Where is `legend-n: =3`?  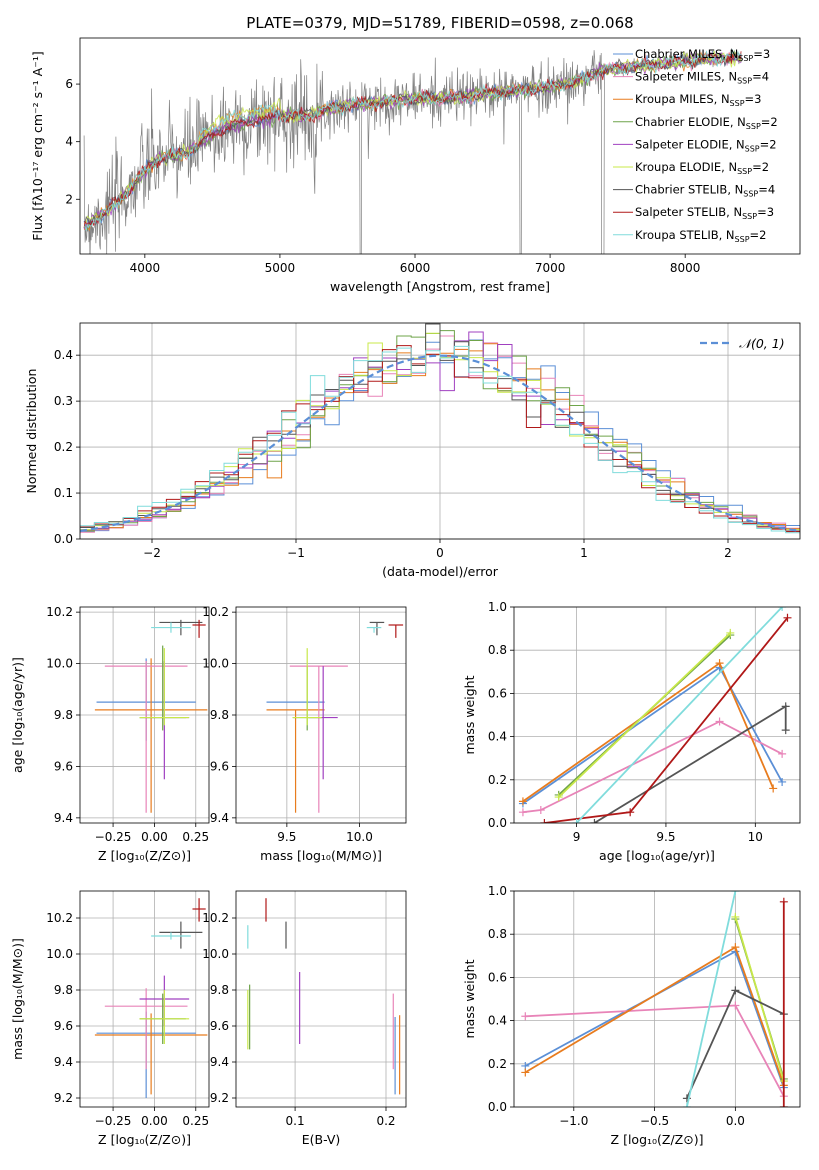
legend-n: =3 is located at coordinates (765, 212).